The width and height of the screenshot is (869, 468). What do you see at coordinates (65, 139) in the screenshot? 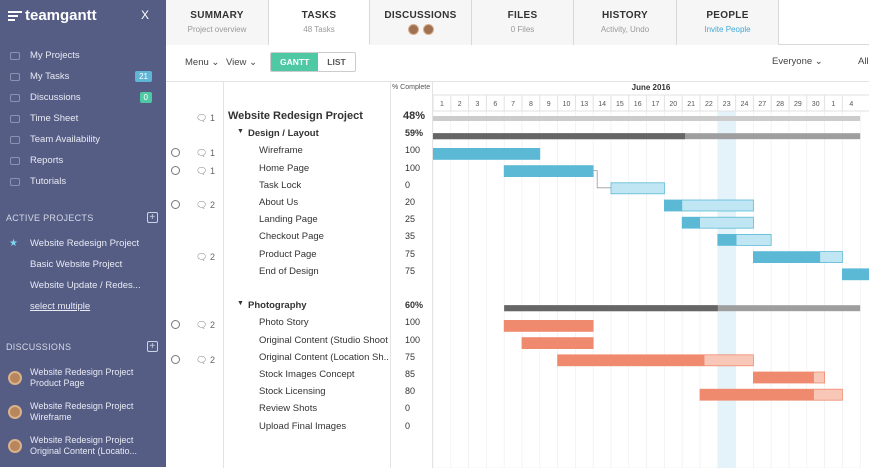
I see `sidebar-nav-label: Team Availability` at bounding box center [65, 139].